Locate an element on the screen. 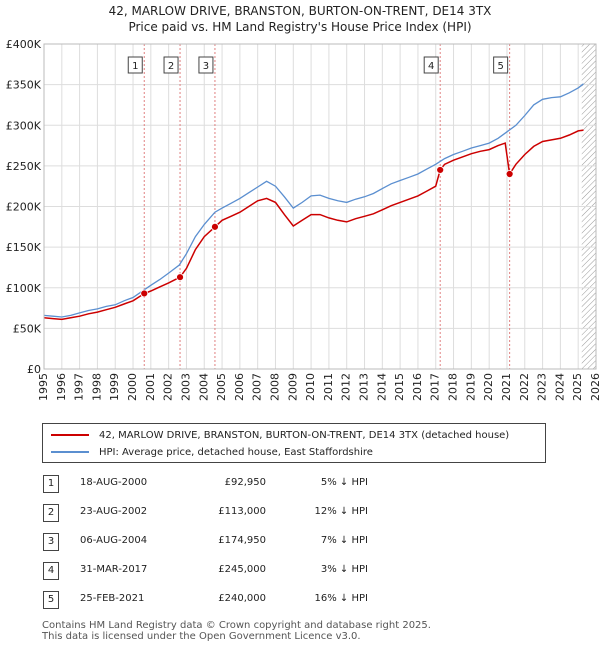  row-price: £113,000 is located at coordinates (242, 511).